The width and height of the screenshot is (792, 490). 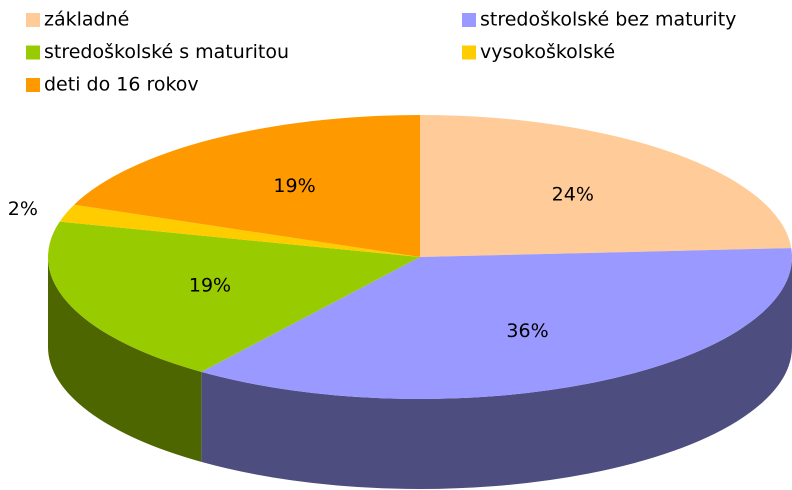 I want to click on legend-label: vysokoškolské, so click(x=547, y=52).